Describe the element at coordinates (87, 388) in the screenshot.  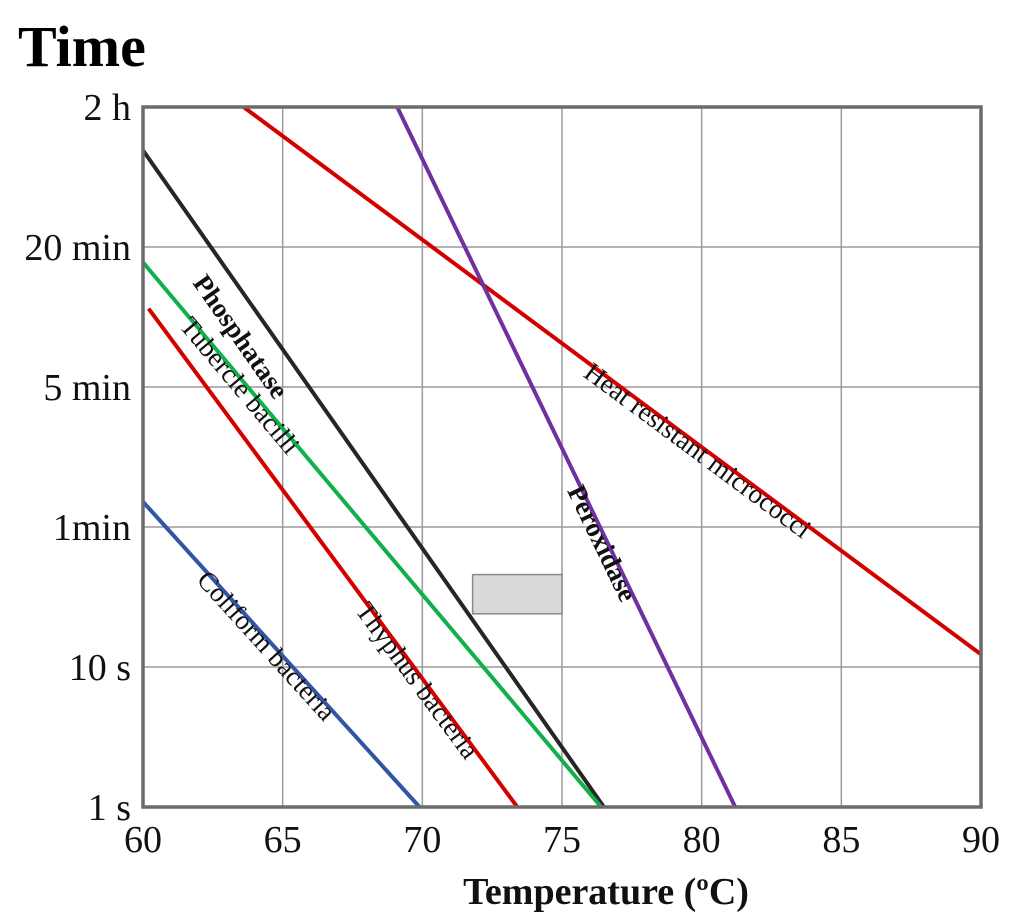
I see `y-tick-label: 5 min` at that location.